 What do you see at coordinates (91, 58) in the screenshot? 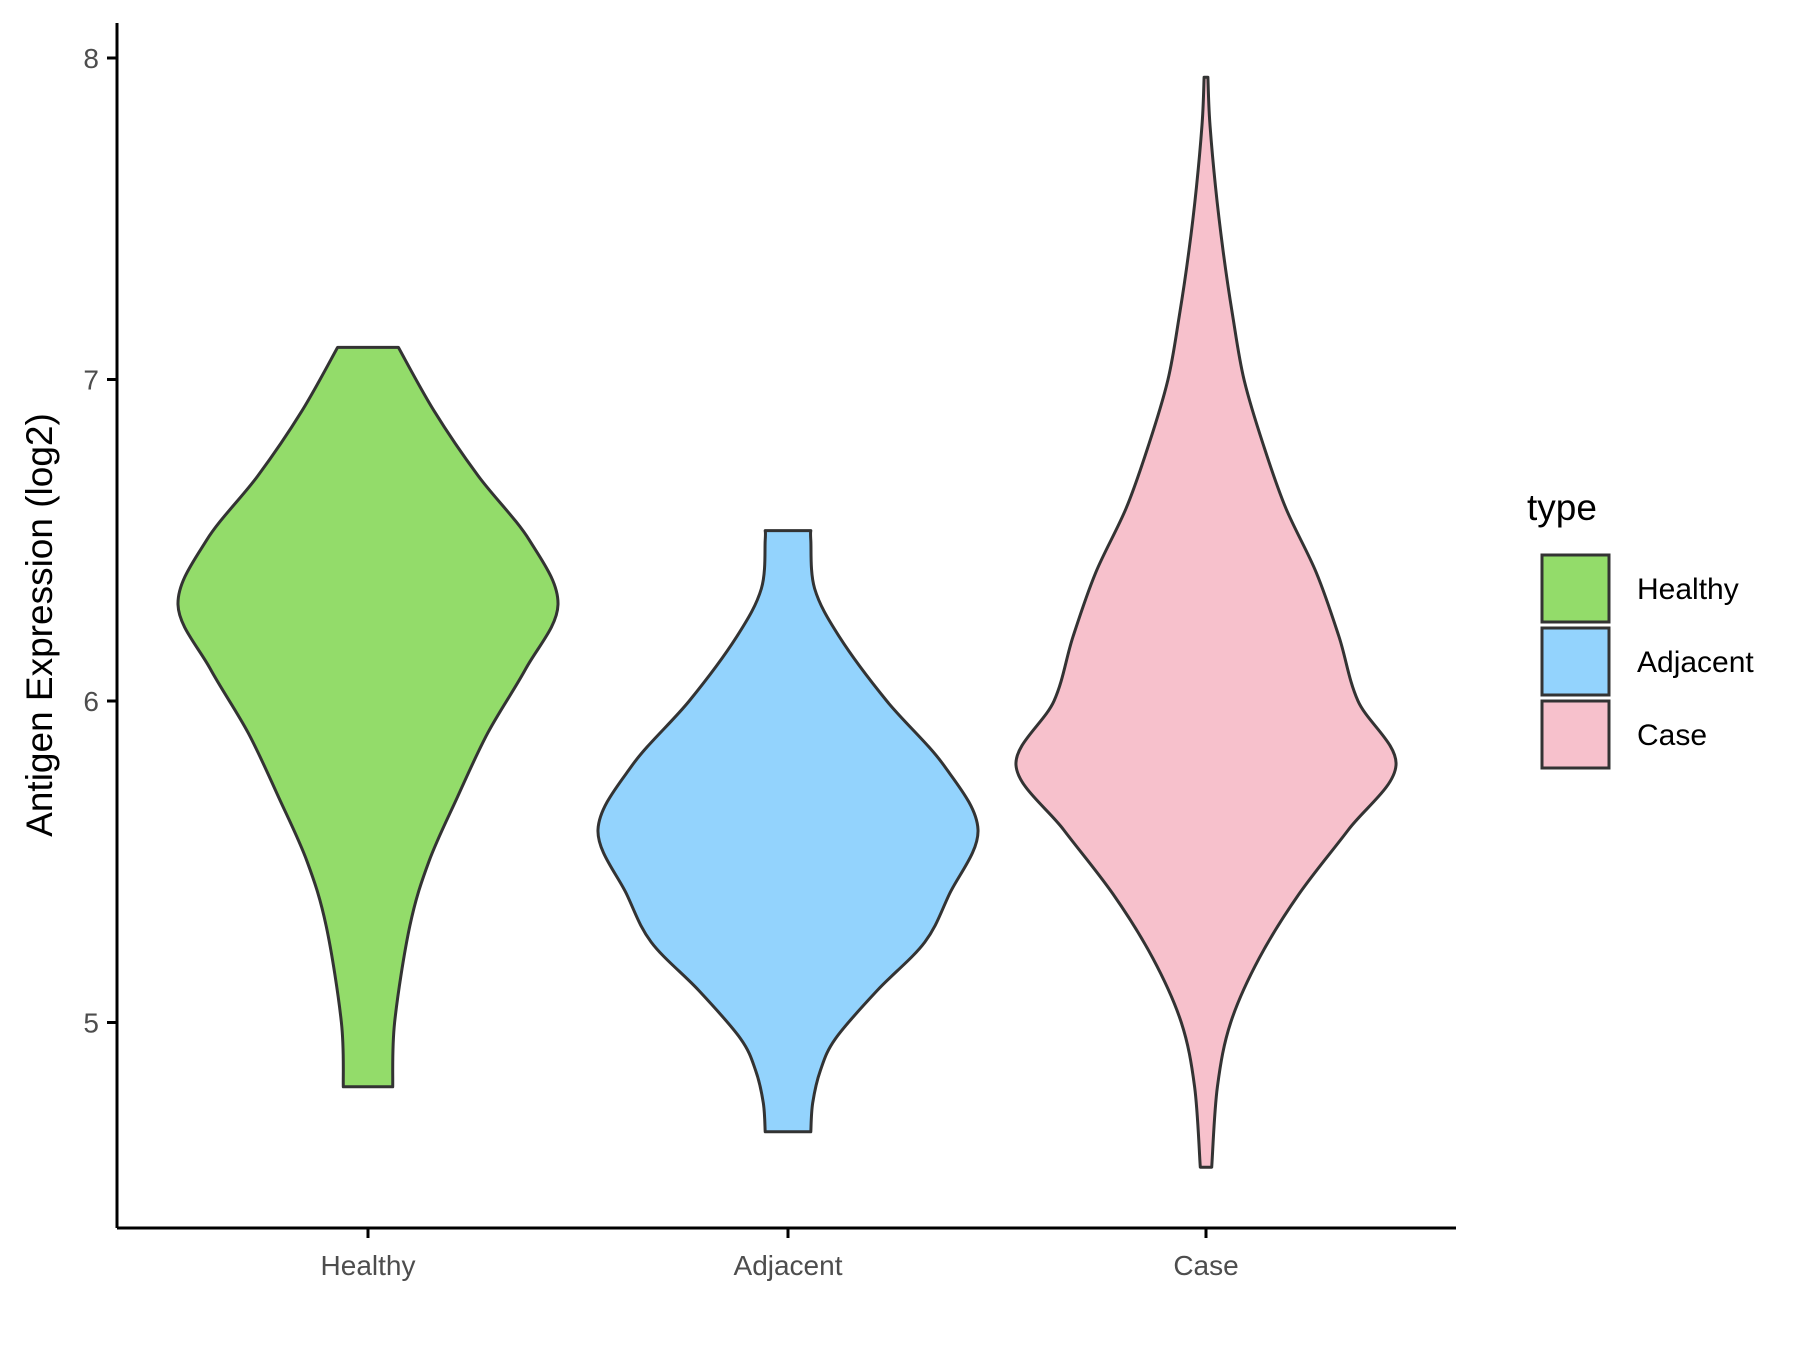
I see `y-tick-label: 8` at bounding box center [91, 58].